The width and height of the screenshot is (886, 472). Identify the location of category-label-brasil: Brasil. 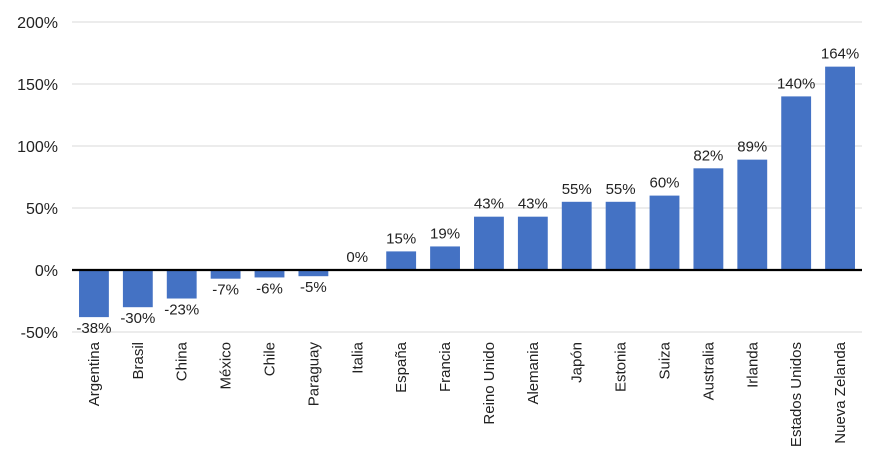
(138, 361).